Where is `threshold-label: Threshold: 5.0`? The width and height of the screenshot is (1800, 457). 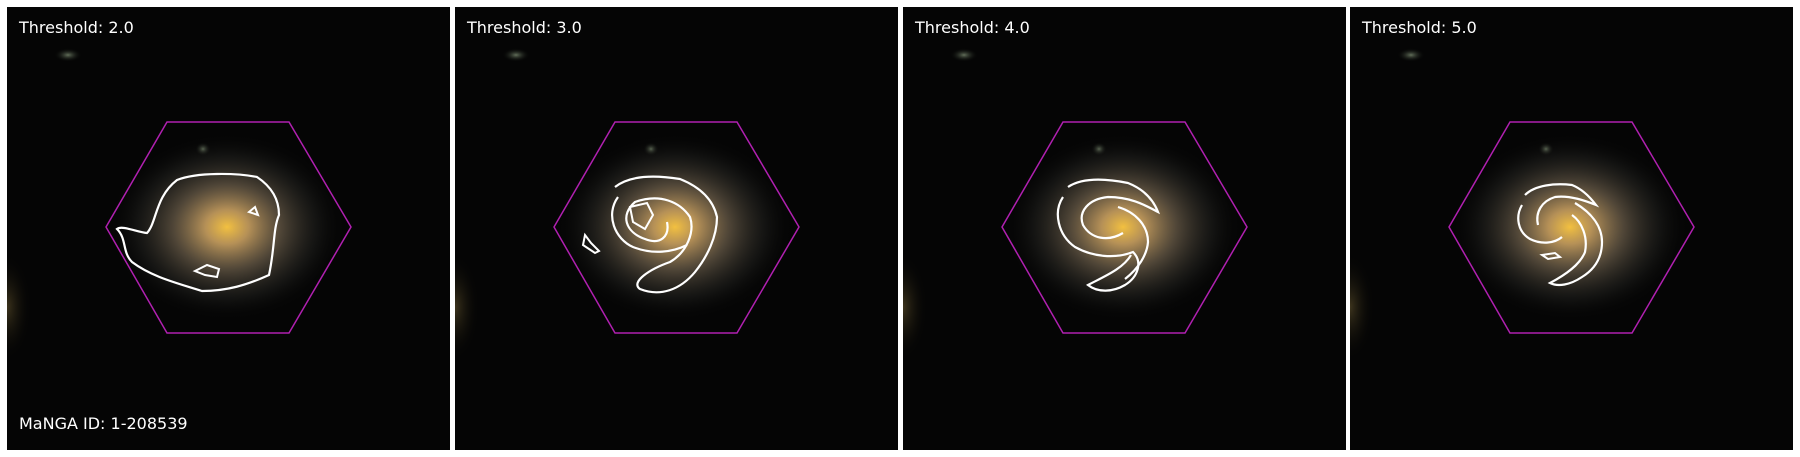
threshold-label: Threshold: 5.0 is located at coordinates (1419, 27).